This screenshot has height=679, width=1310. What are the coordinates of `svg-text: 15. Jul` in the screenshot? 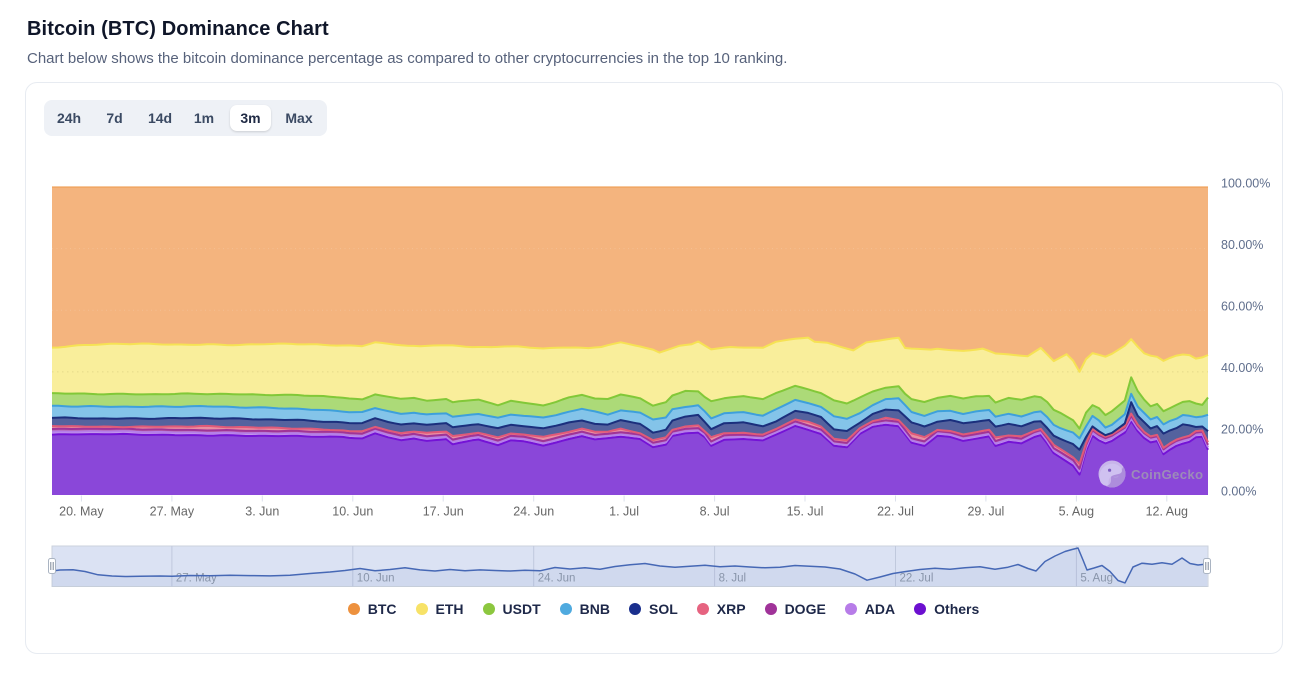 It's located at (805, 512).